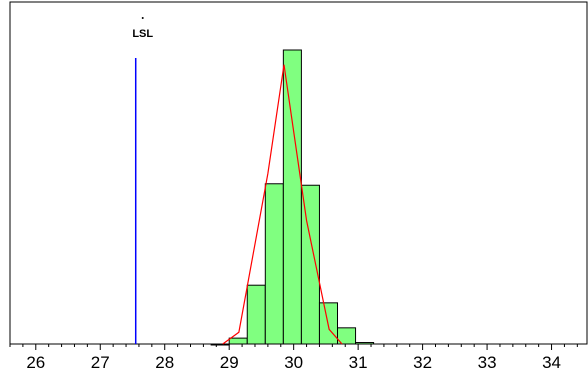  What do you see at coordinates (229, 362) in the screenshot?
I see `x-tick-label-29: 29` at bounding box center [229, 362].